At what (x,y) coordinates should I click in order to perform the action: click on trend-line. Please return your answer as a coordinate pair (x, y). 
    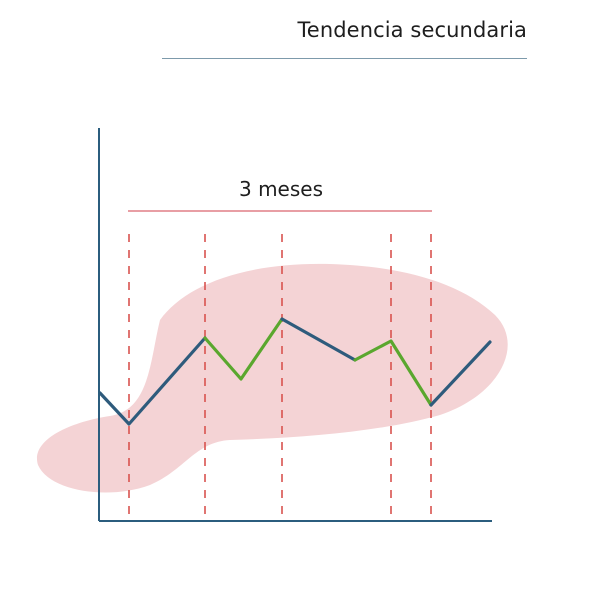
    Looking at the image, I should click on (295, 371).